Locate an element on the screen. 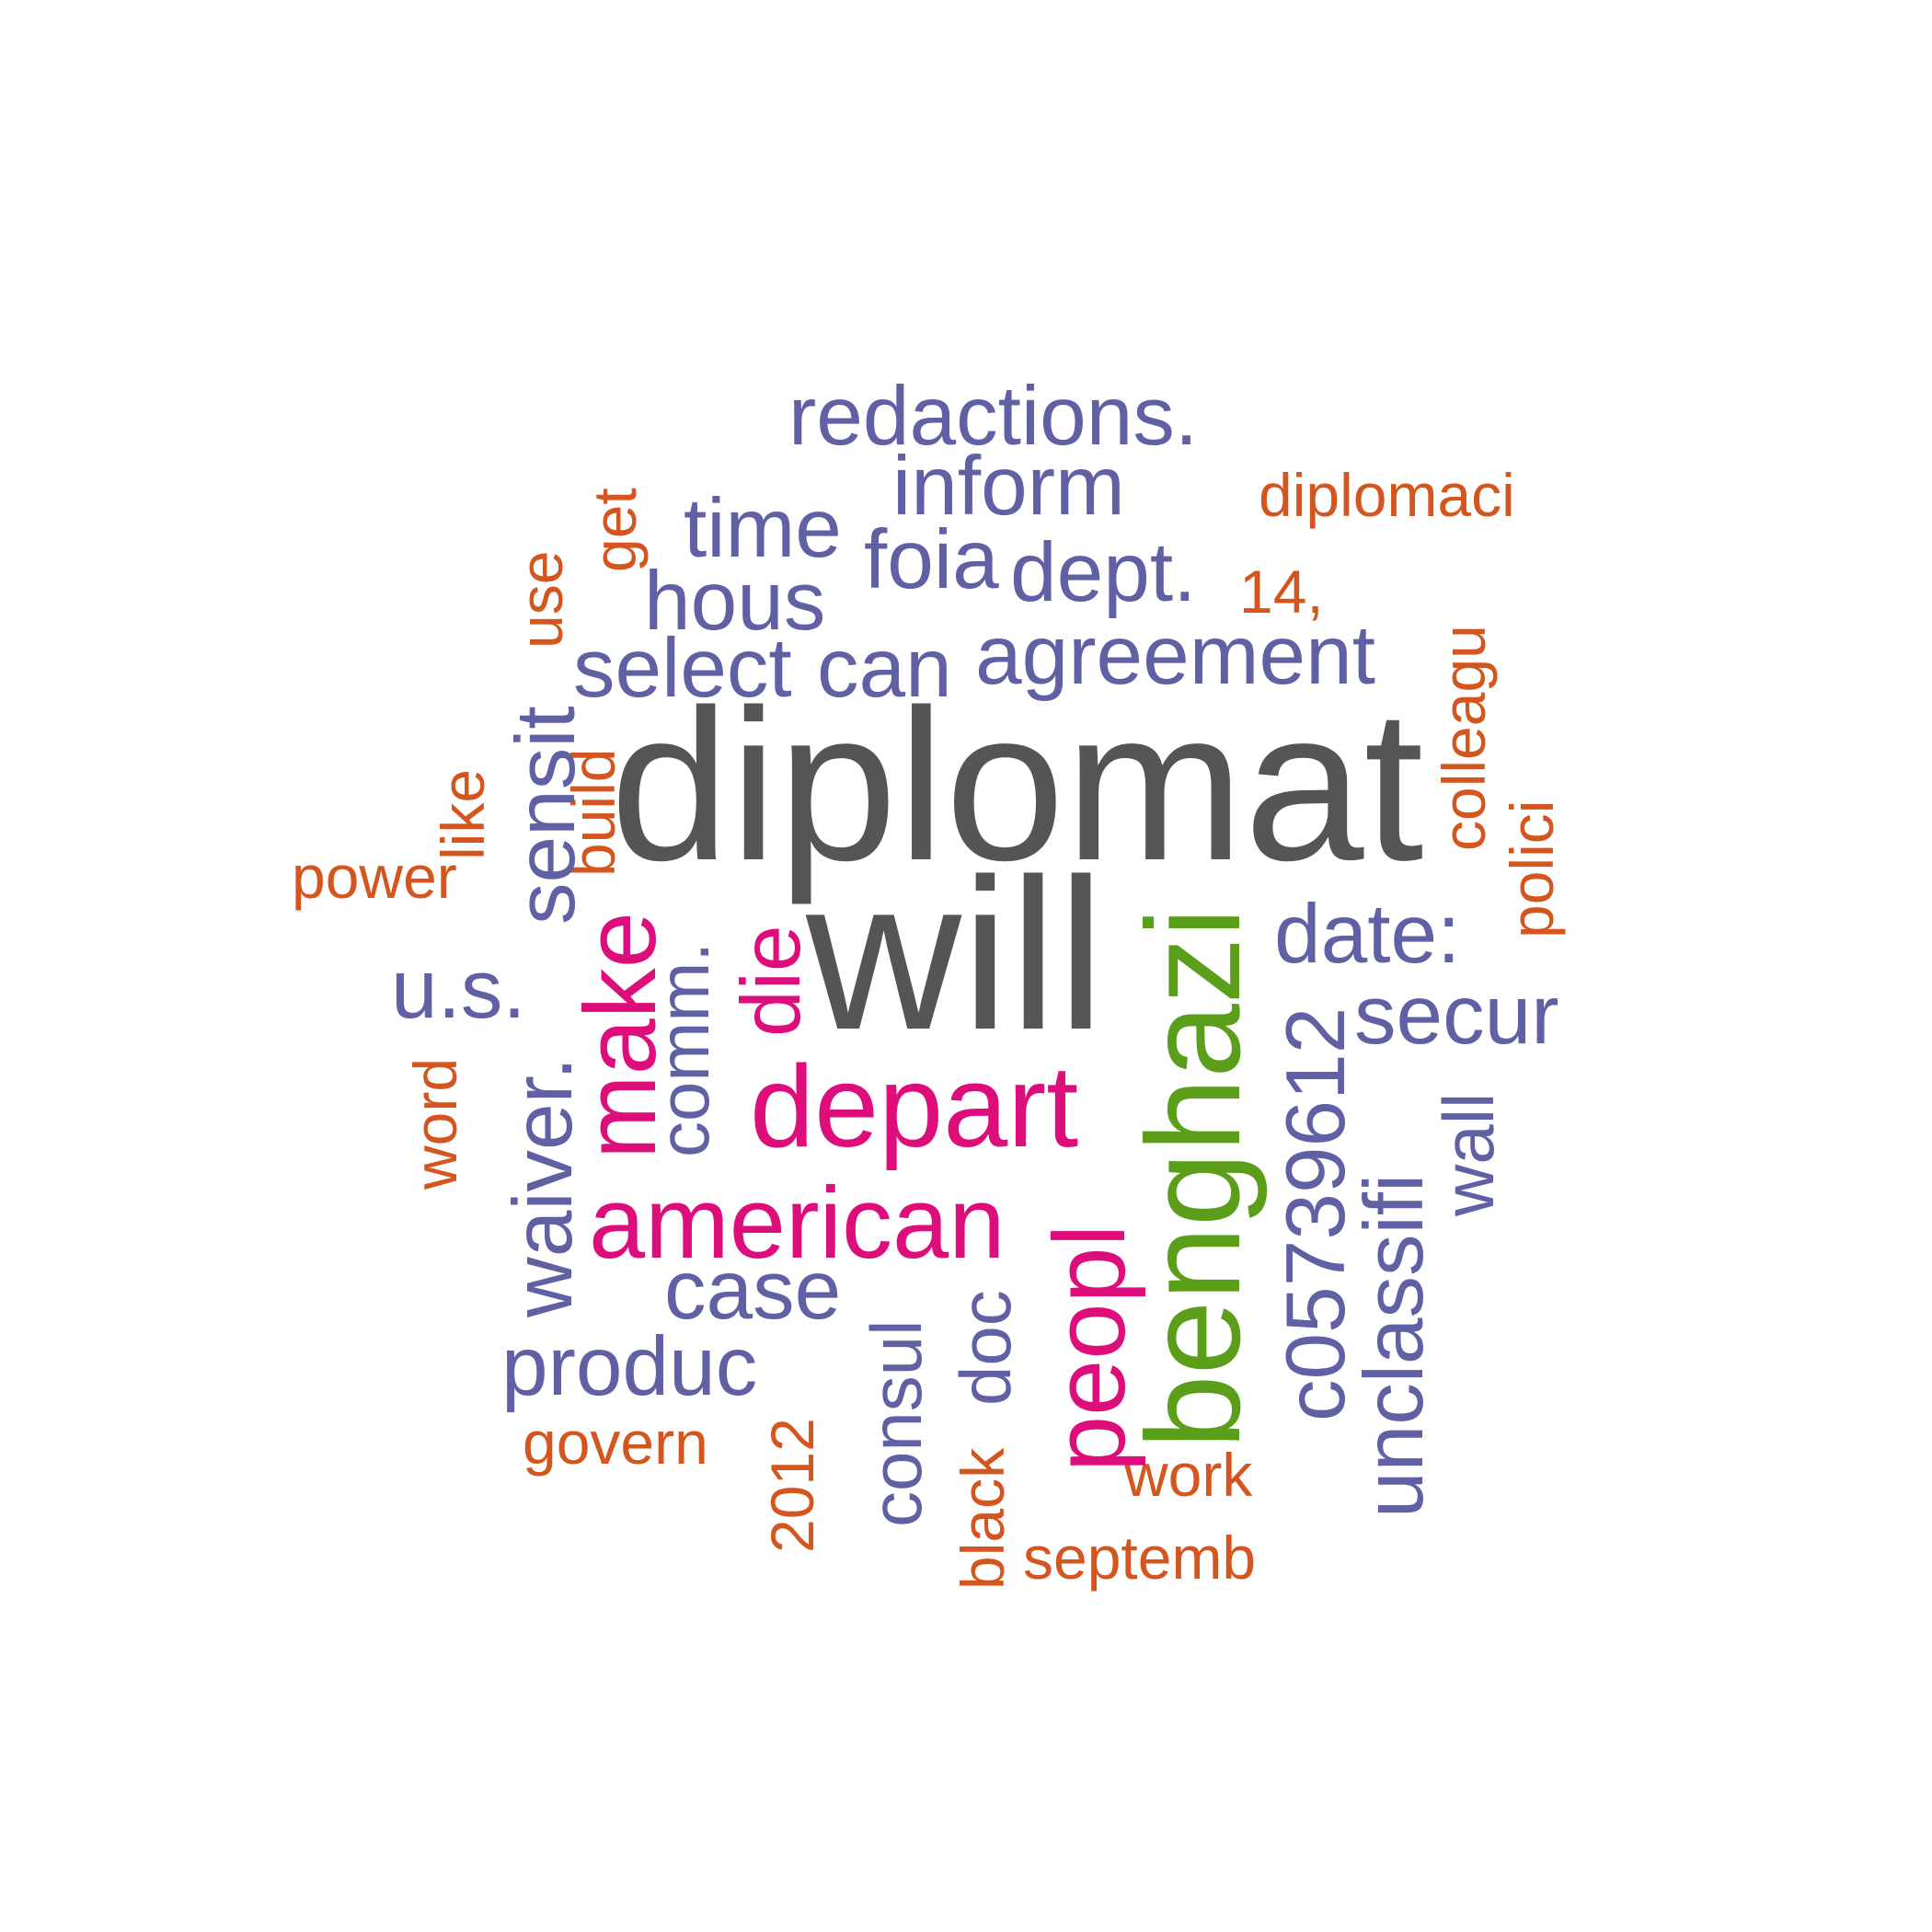 The image size is (1932, 1932). word-word: word is located at coordinates (435, 1123).